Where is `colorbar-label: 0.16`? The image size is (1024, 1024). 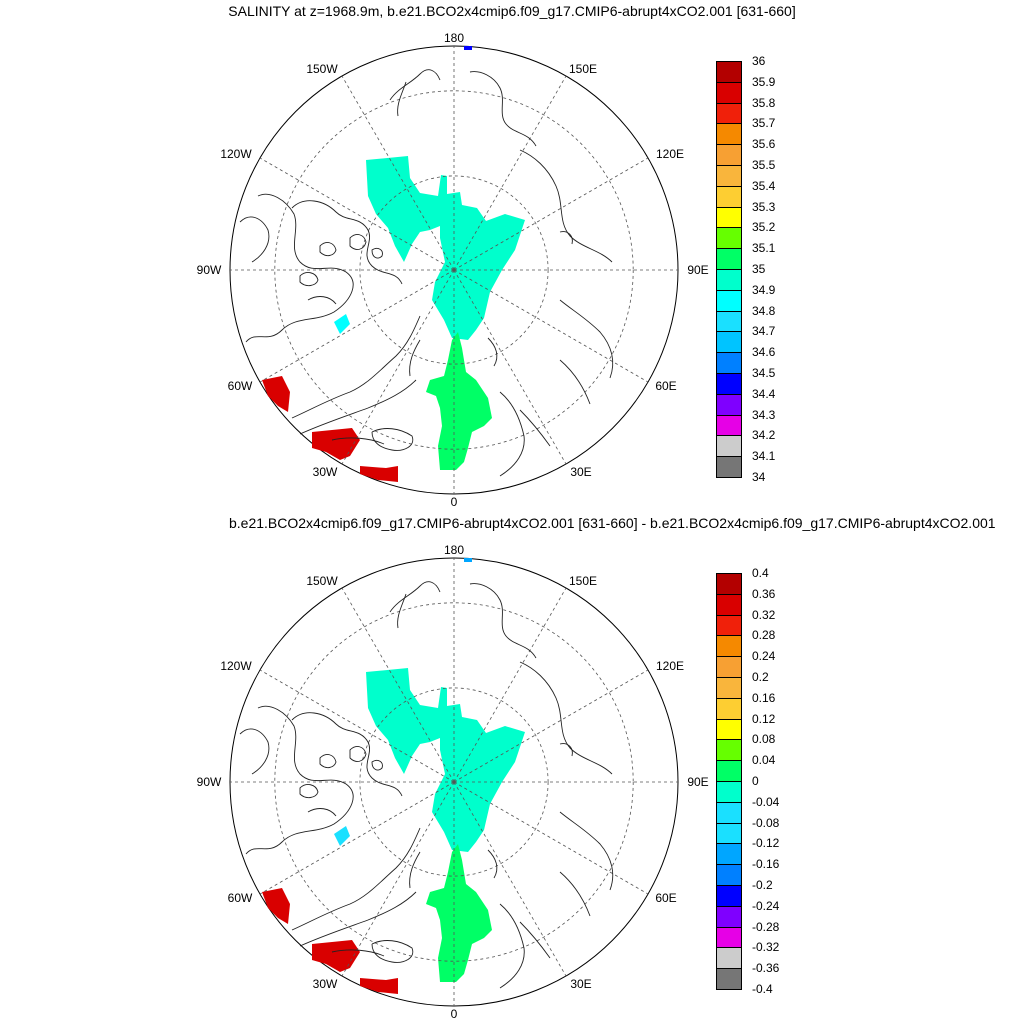
colorbar-label: 0.16 is located at coordinates (764, 697).